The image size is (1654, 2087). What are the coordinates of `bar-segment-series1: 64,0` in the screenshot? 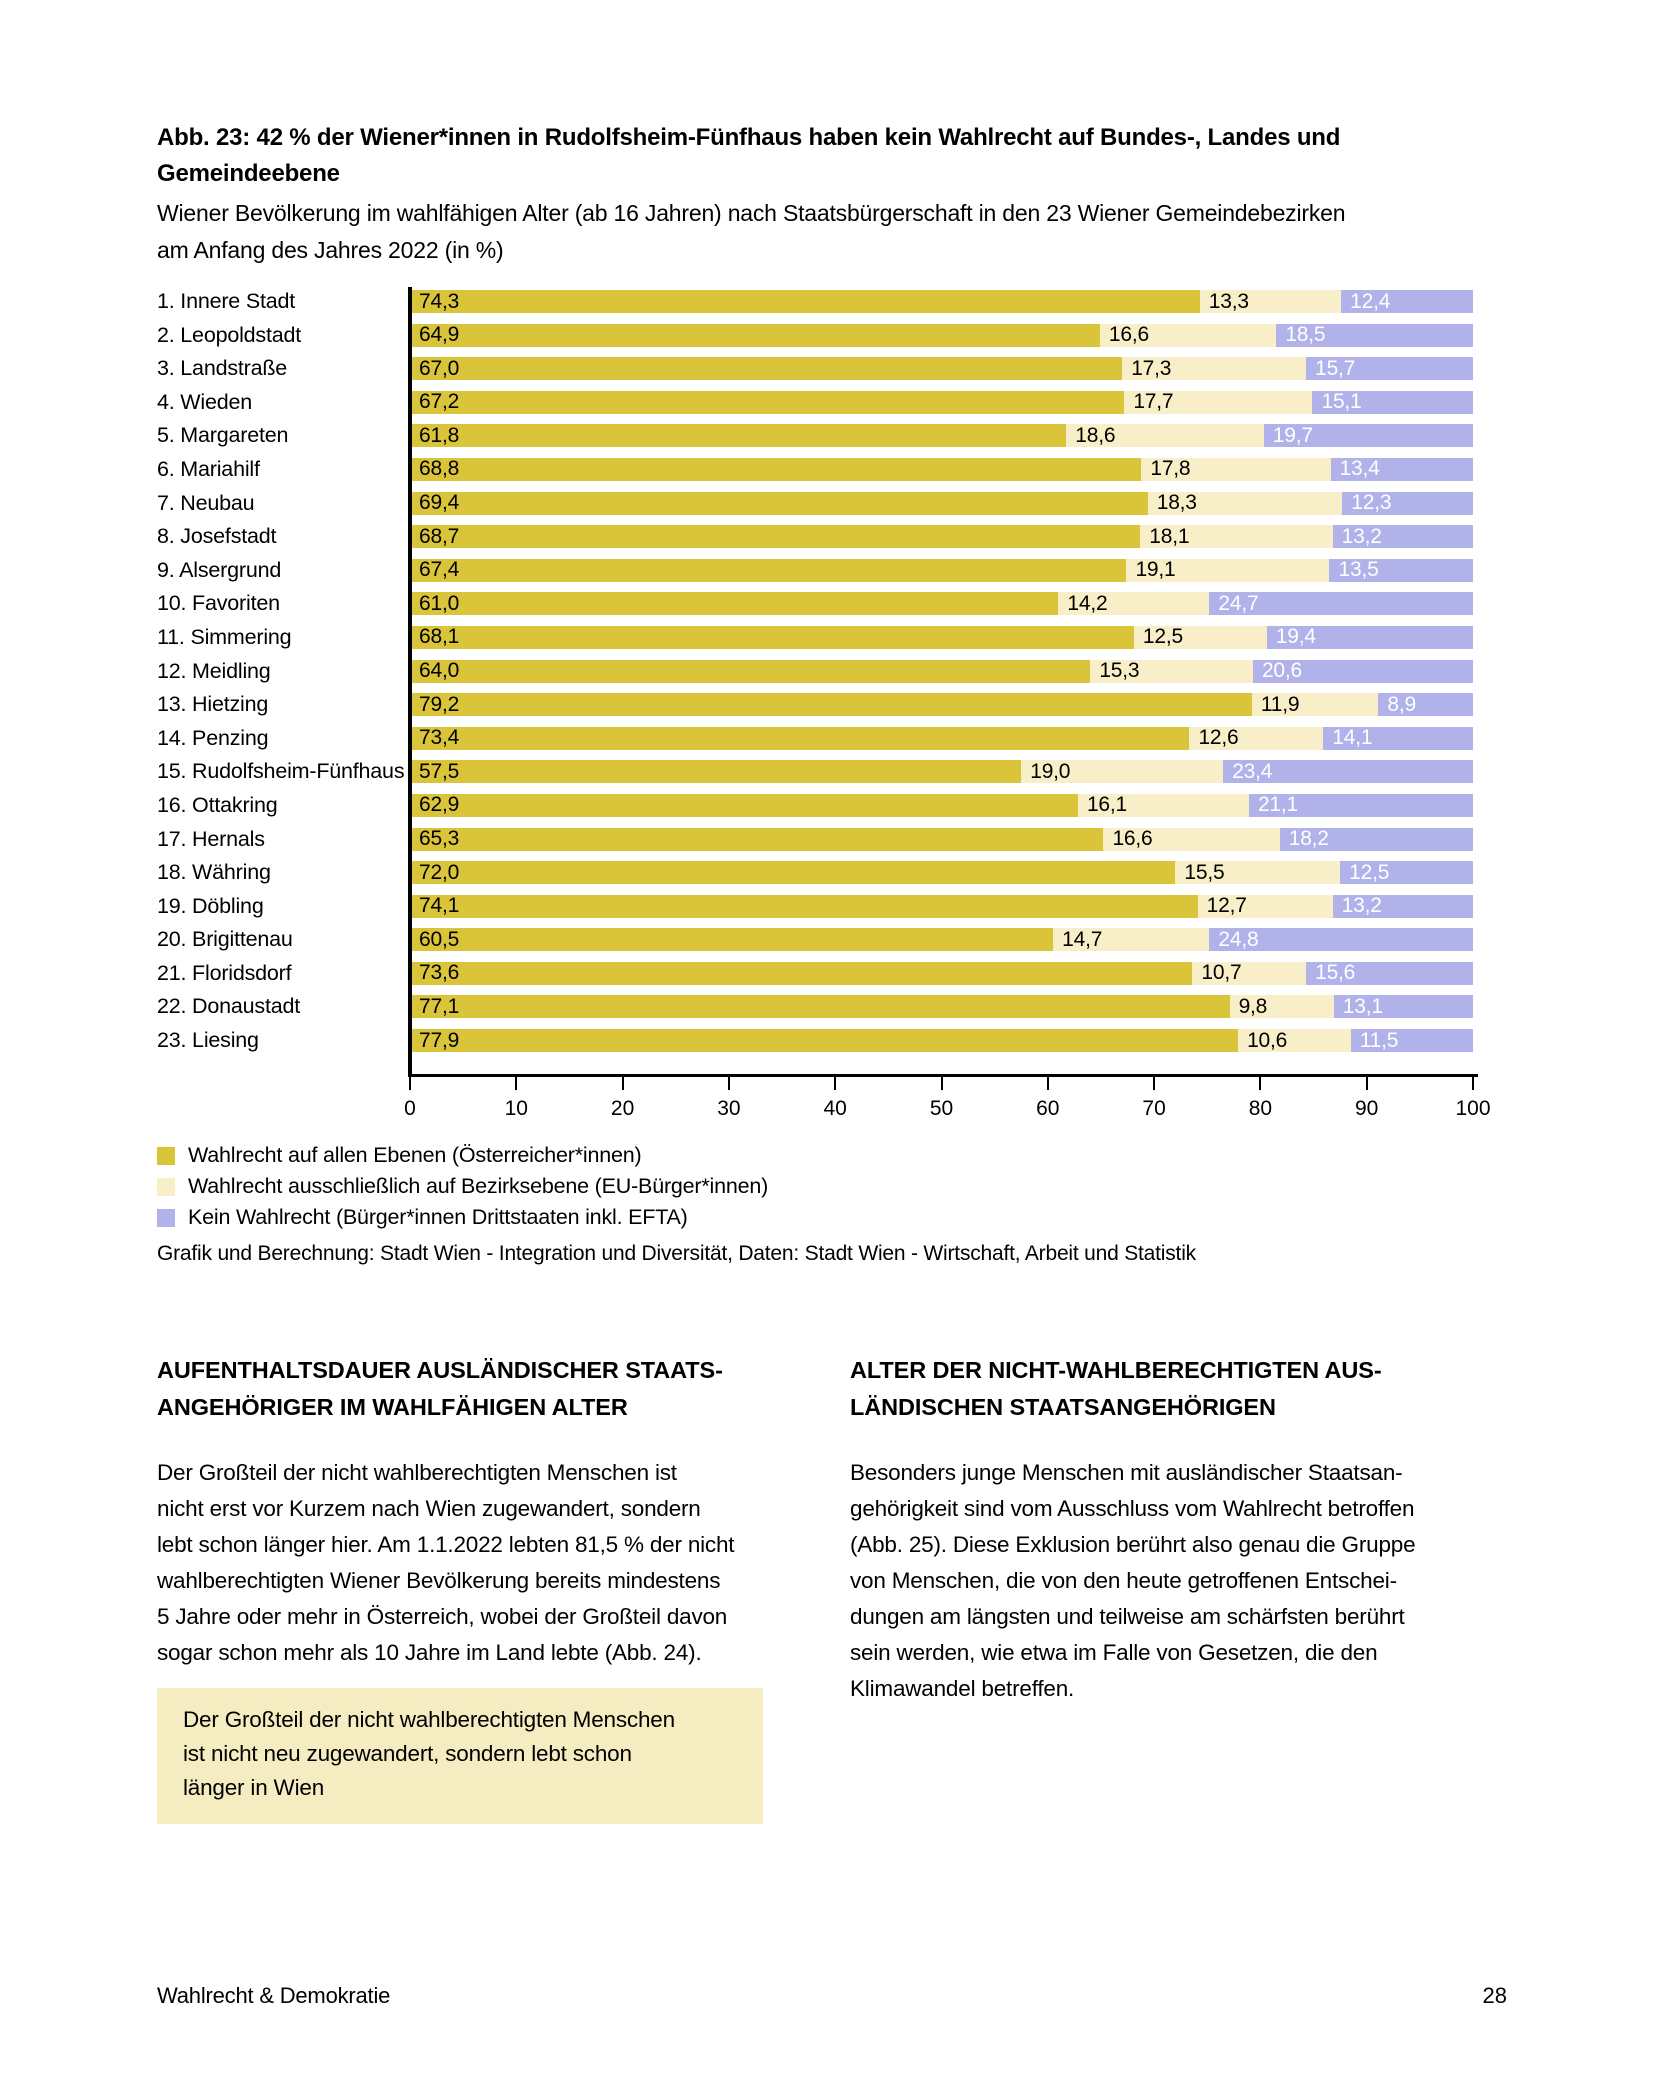 It's located at (750, 671).